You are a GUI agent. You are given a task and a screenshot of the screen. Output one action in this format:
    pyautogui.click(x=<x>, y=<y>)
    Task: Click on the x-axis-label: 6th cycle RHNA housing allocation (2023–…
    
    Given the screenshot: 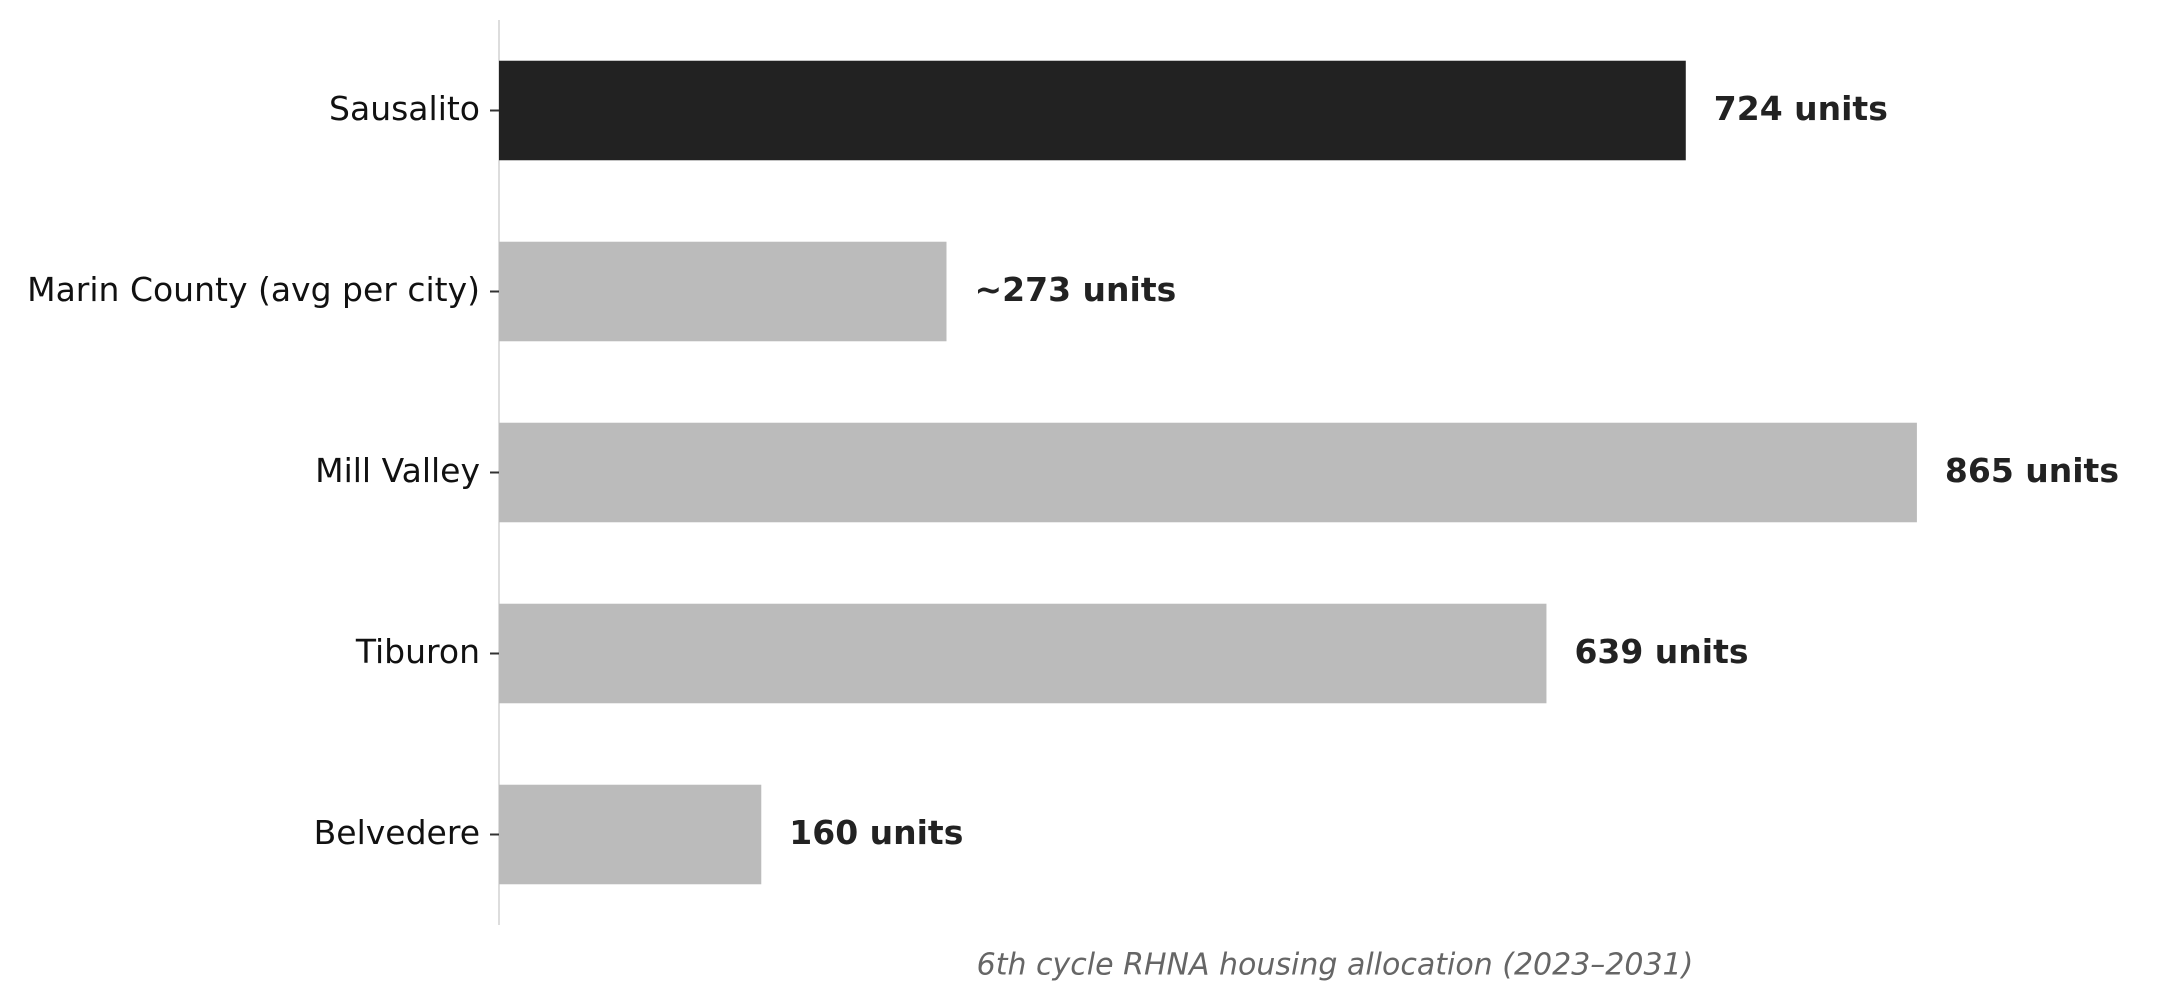 What is the action you would take?
    pyautogui.click(x=1335, y=965)
    